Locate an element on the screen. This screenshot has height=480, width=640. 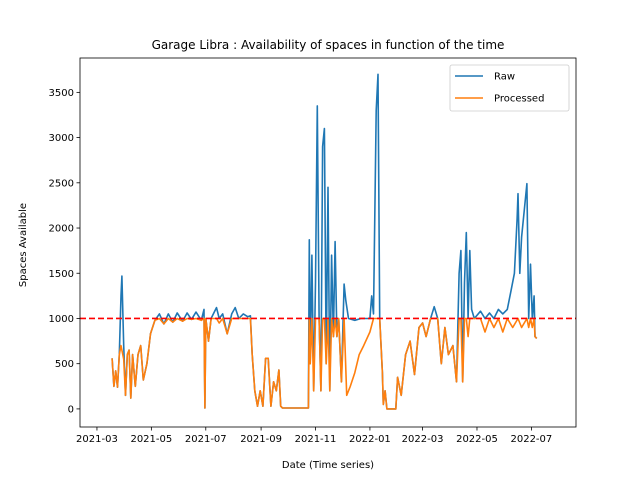
y-tick-label: 2000 is located at coordinates (61, 229).